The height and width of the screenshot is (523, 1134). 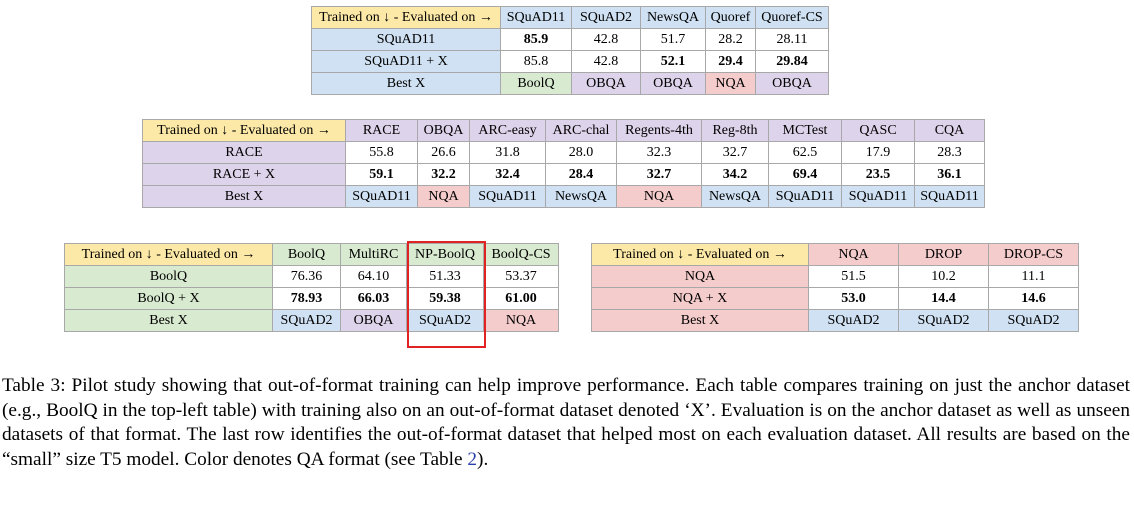 What do you see at coordinates (878, 130) in the screenshot?
I see `col-header: QASC` at bounding box center [878, 130].